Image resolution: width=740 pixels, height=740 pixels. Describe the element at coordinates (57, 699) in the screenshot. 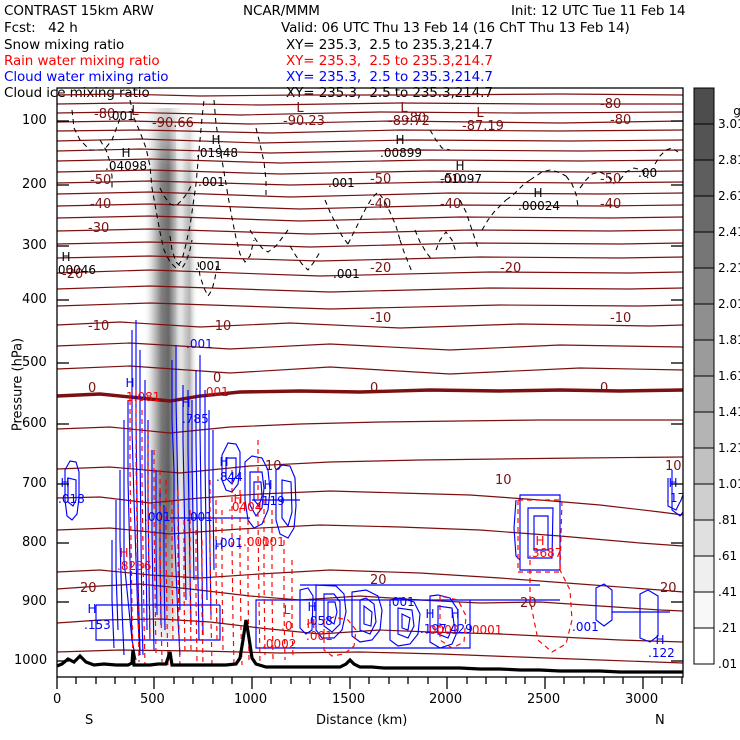

I see `x-tick-0: 0` at that location.